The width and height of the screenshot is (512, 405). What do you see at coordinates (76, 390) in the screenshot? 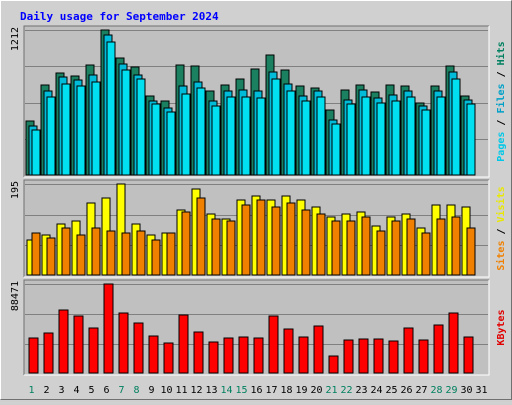
I see `x-tick-label: 4` at bounding box center [76, 390].